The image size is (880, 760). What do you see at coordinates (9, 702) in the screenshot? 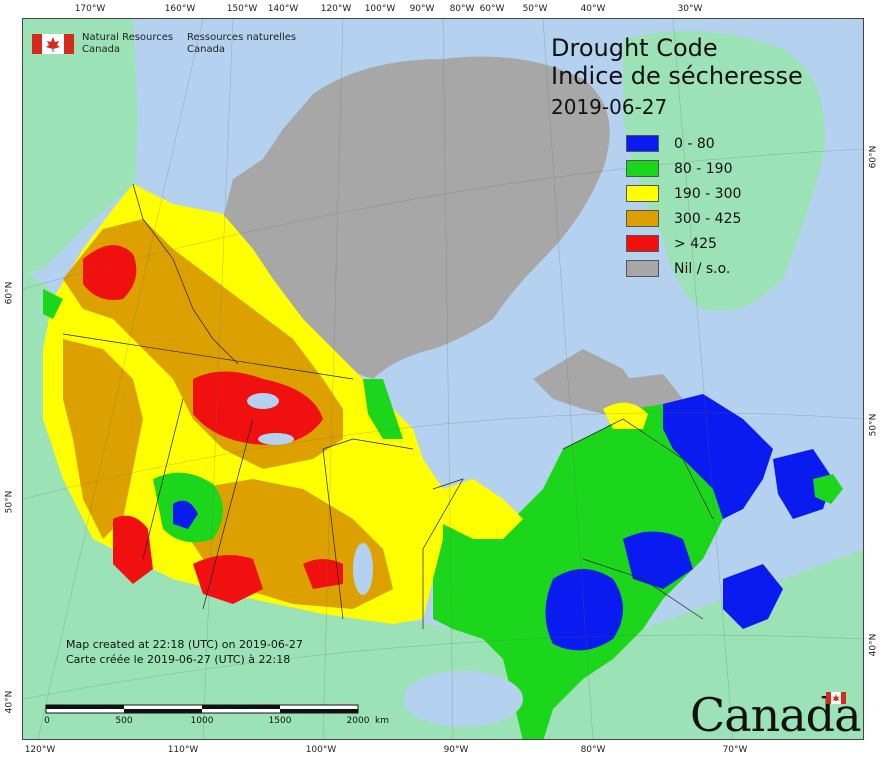
I see `graticule-label-left: 40°N` at bounding box center [9, 702].